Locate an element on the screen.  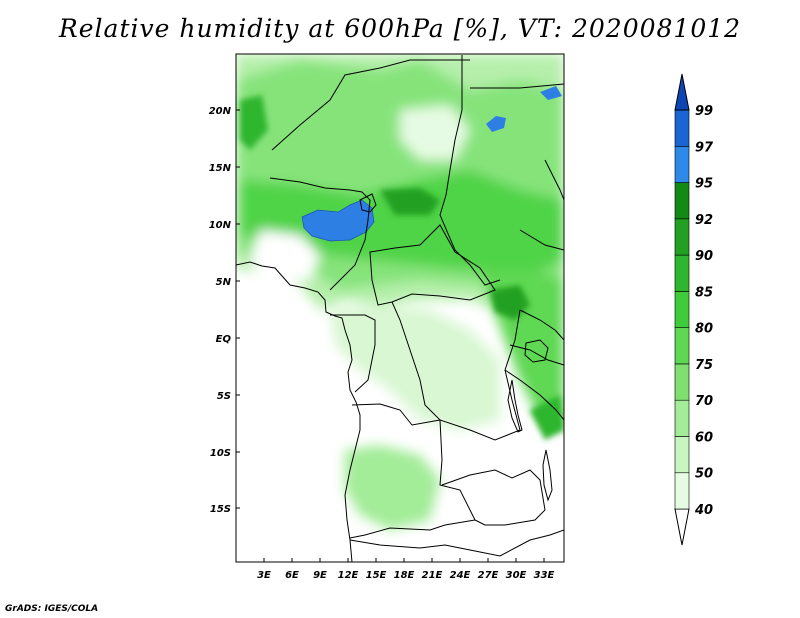
border-car is located at coordinates (432, 265).